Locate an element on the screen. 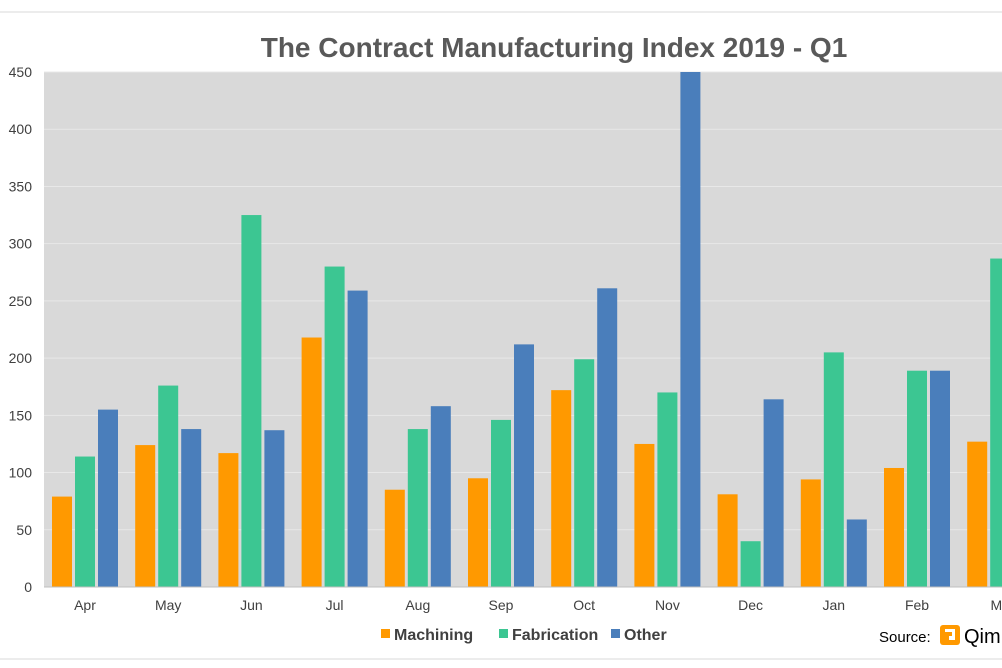 This screenshot has width=1002, height=668. x-tick-label: May is located at coordinates (168, 605).